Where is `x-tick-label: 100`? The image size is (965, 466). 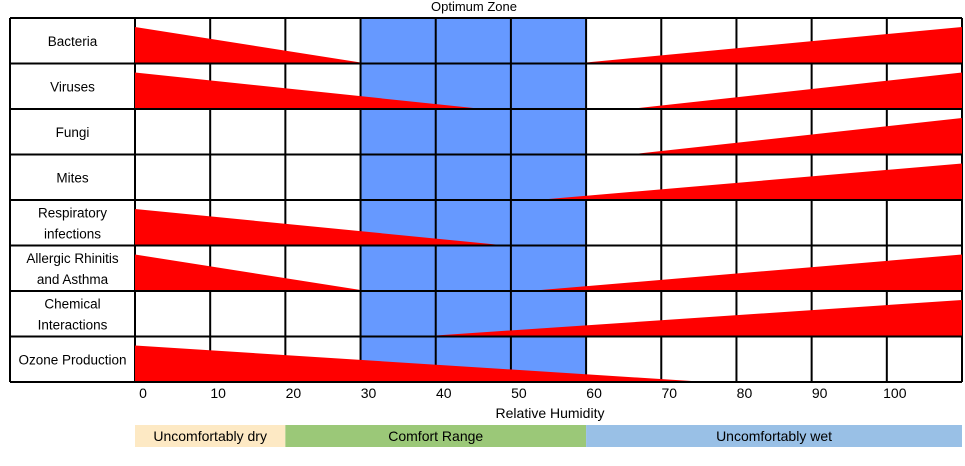 x-tick-label: 100 is located at coordinates (895, 393).